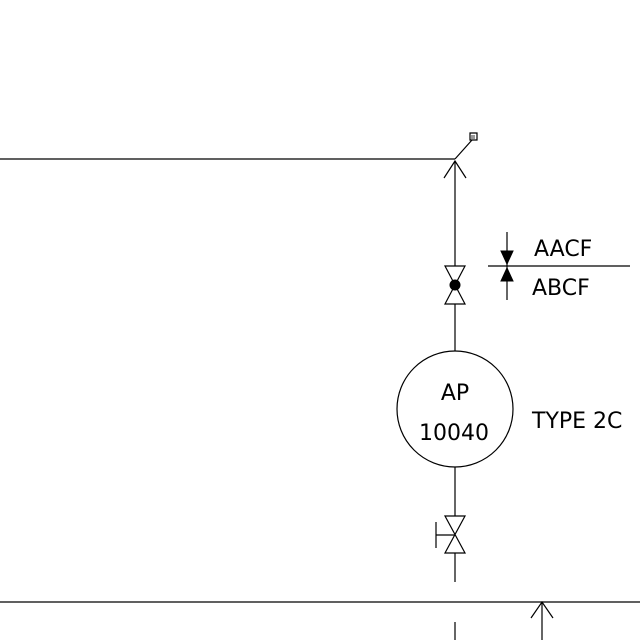 The width and height of the screenshot is (640, 640). I want to click on instrument-tag-letters: AP, so click(455, 393).